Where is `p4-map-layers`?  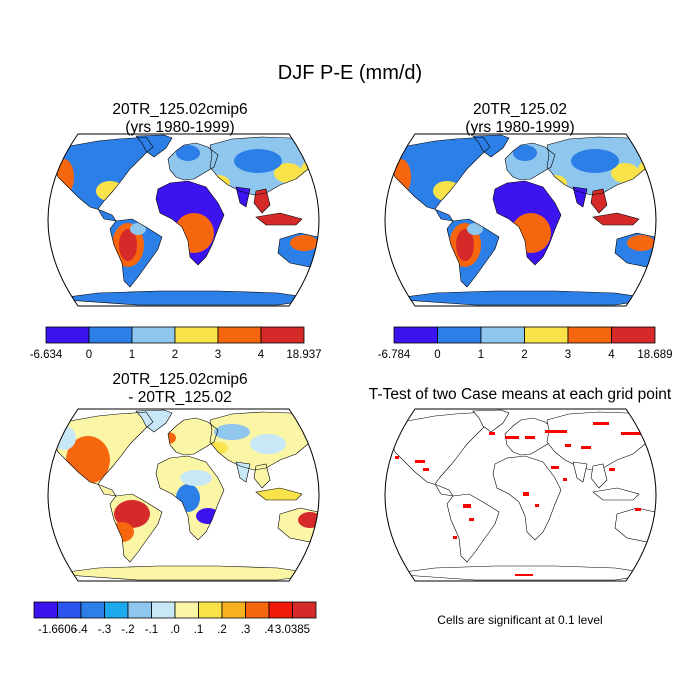 p4-map-layers is located at coordinates (521, 495).